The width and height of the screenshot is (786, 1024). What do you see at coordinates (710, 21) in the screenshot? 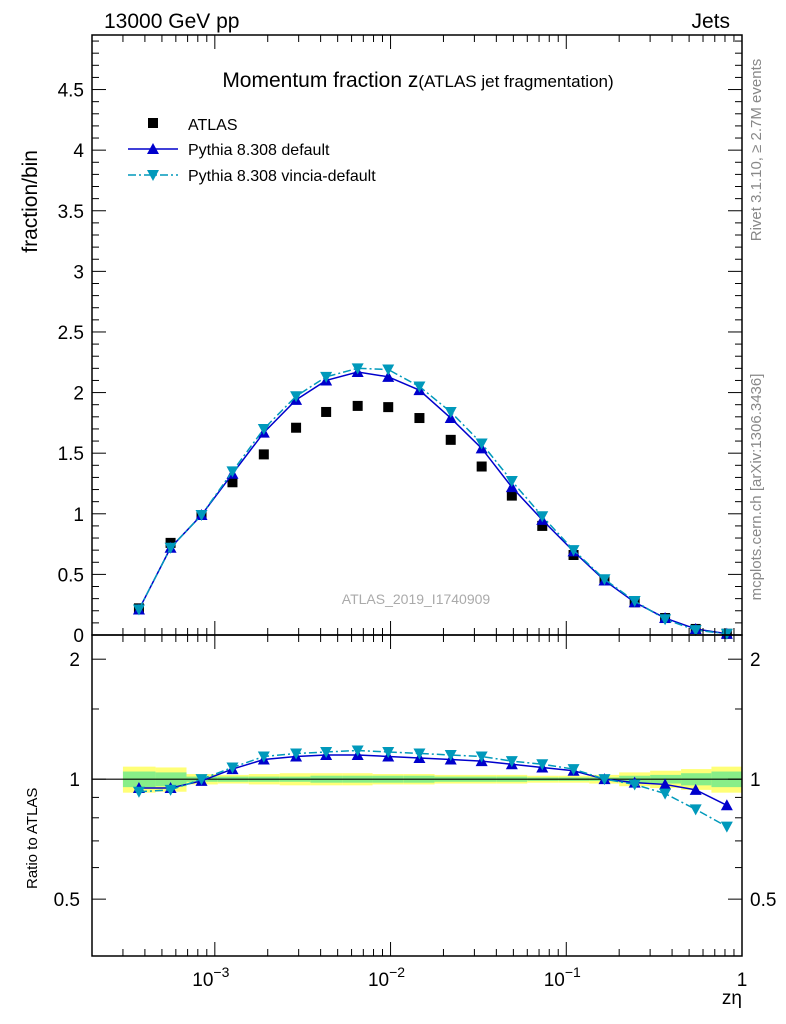
I see `header-jets-label: Jets` at bounding box center [710, 21].